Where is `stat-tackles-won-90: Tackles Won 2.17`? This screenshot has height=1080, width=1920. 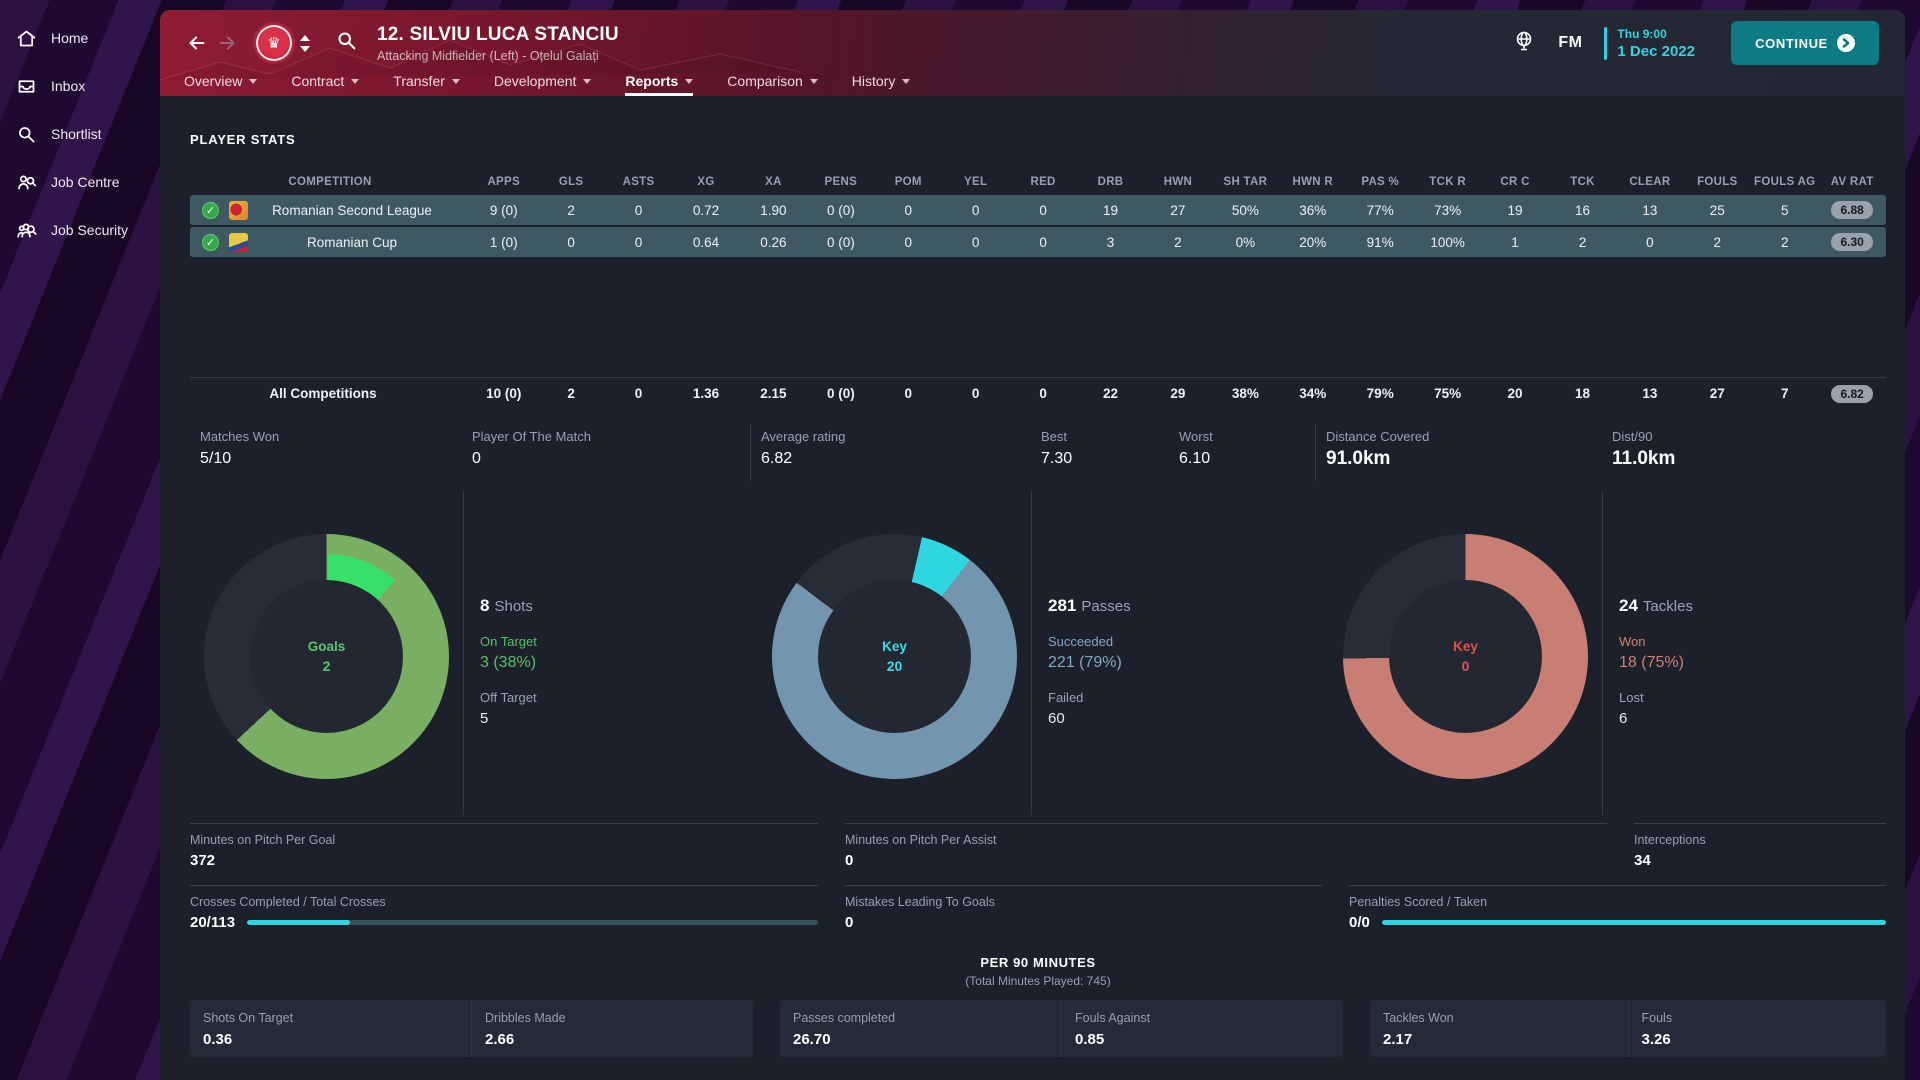
stat-tackles-won-90: Tackles Won 2.17 is located at coordinates (1418, 1029).